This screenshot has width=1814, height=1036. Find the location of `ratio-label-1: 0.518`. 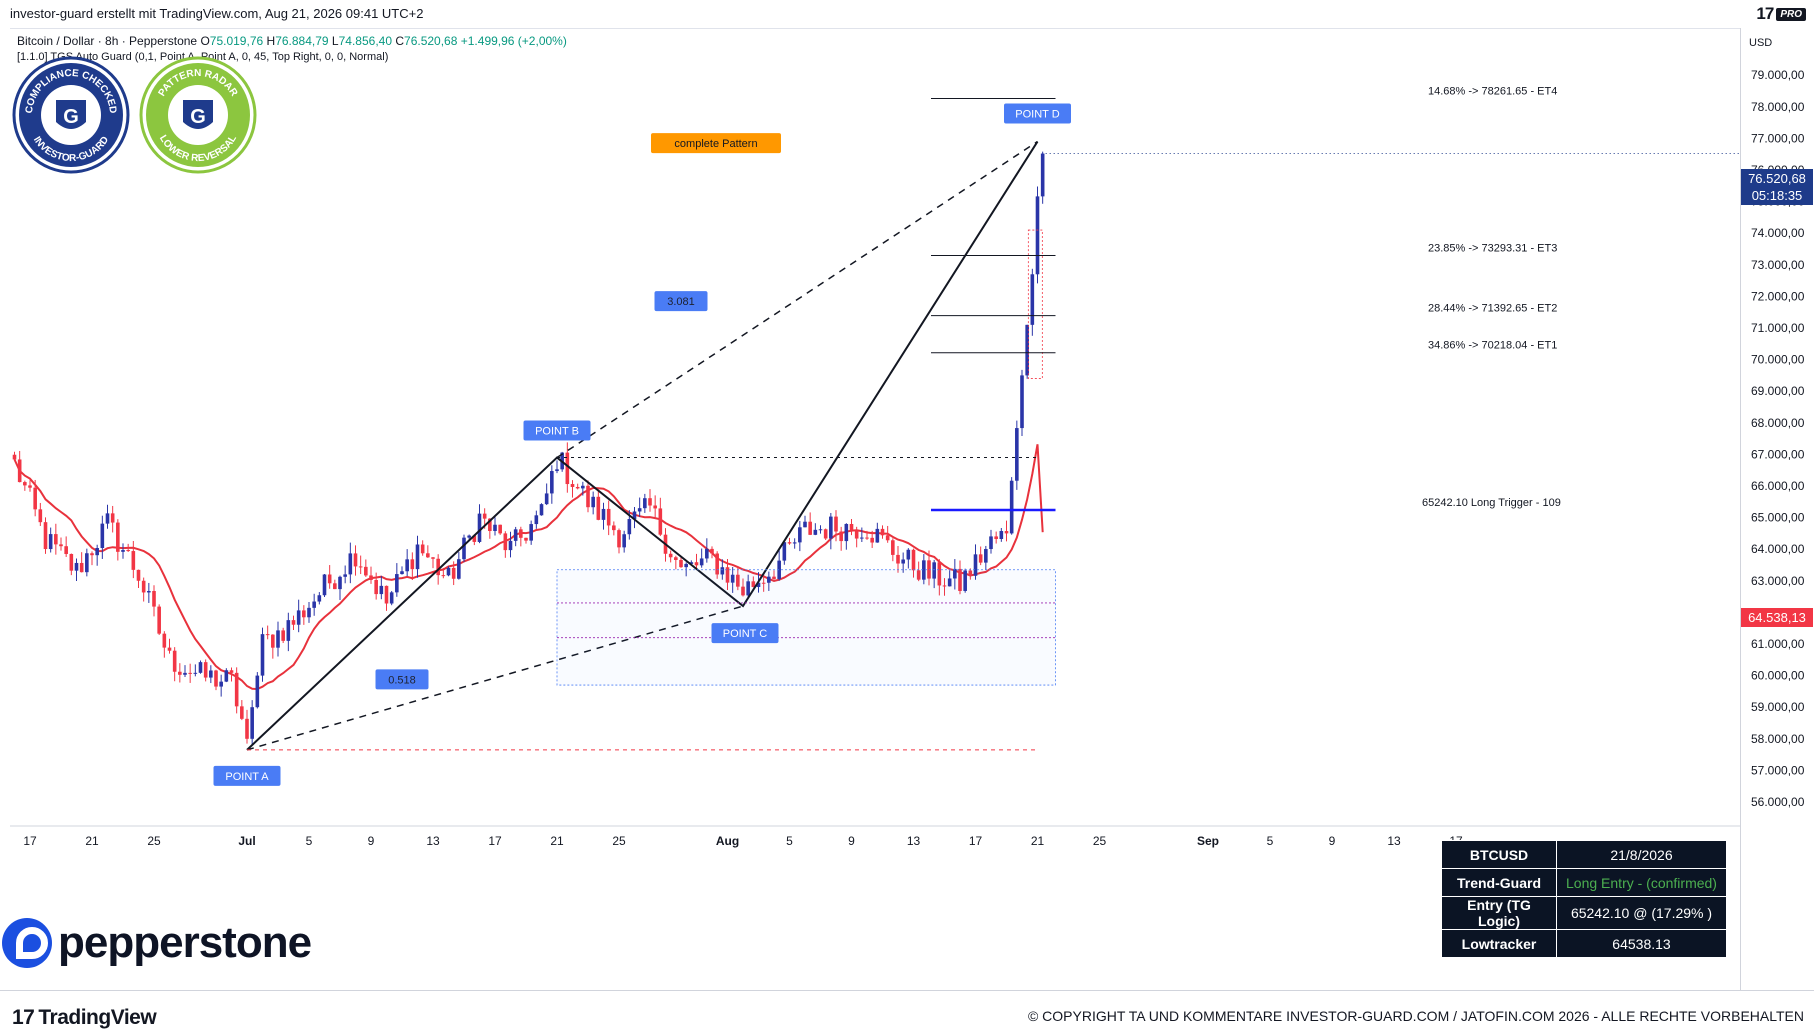

ratio-label-1: 0.518 is located at coordinates (402, 679).